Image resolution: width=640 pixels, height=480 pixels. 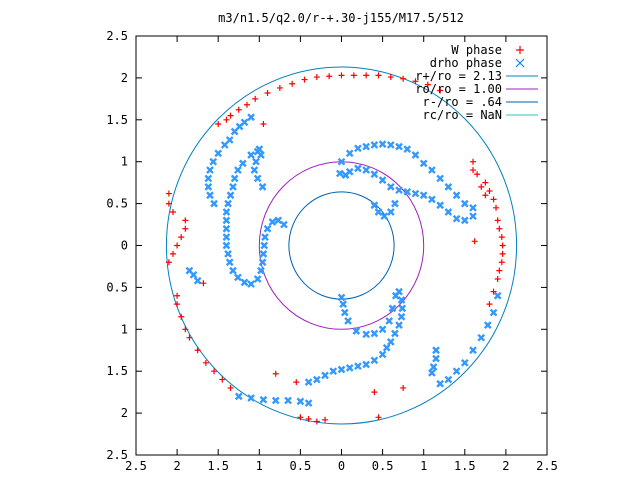 What do you see at coordinates (117, 120) in the screenshot?
I see `y-tick-label: 1.5` at bounding box center [117, 120].